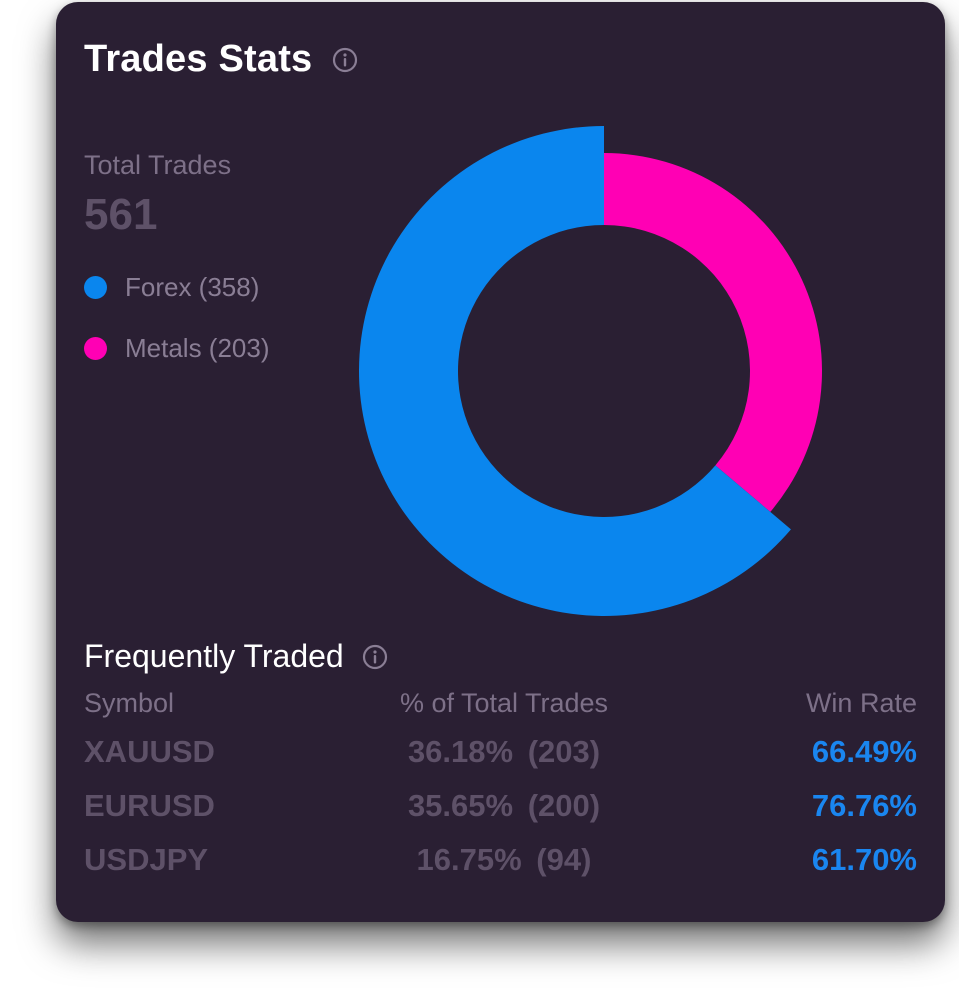  I want to click on legend-label-metals: Metals (203), so click(197, 348).